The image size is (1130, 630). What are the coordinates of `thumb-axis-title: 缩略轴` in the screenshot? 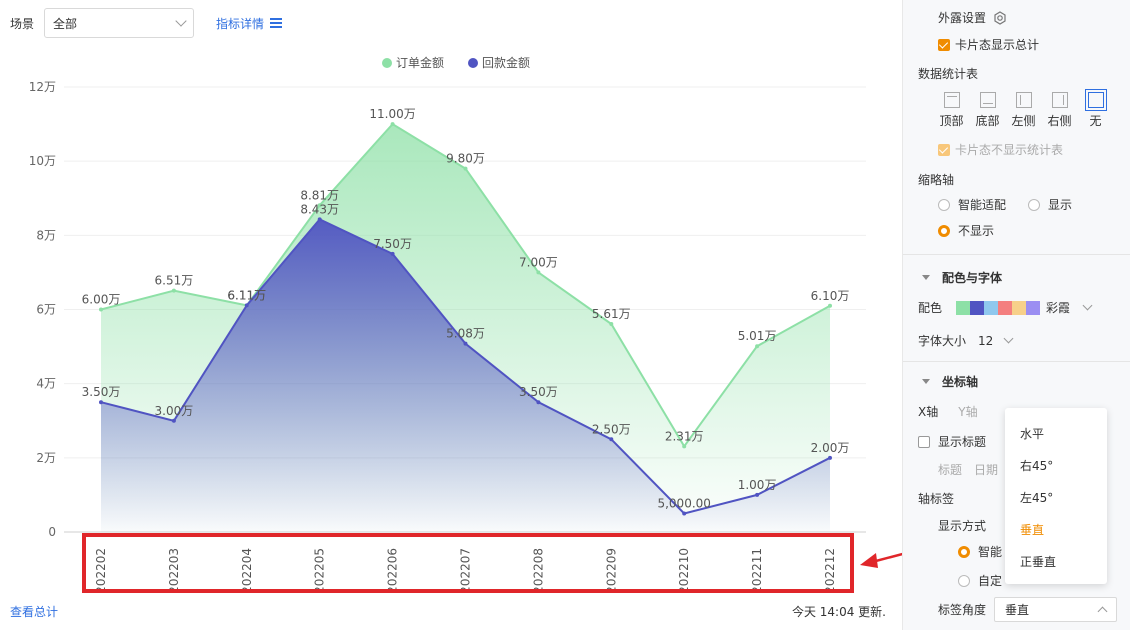 It's located at (936, 179).